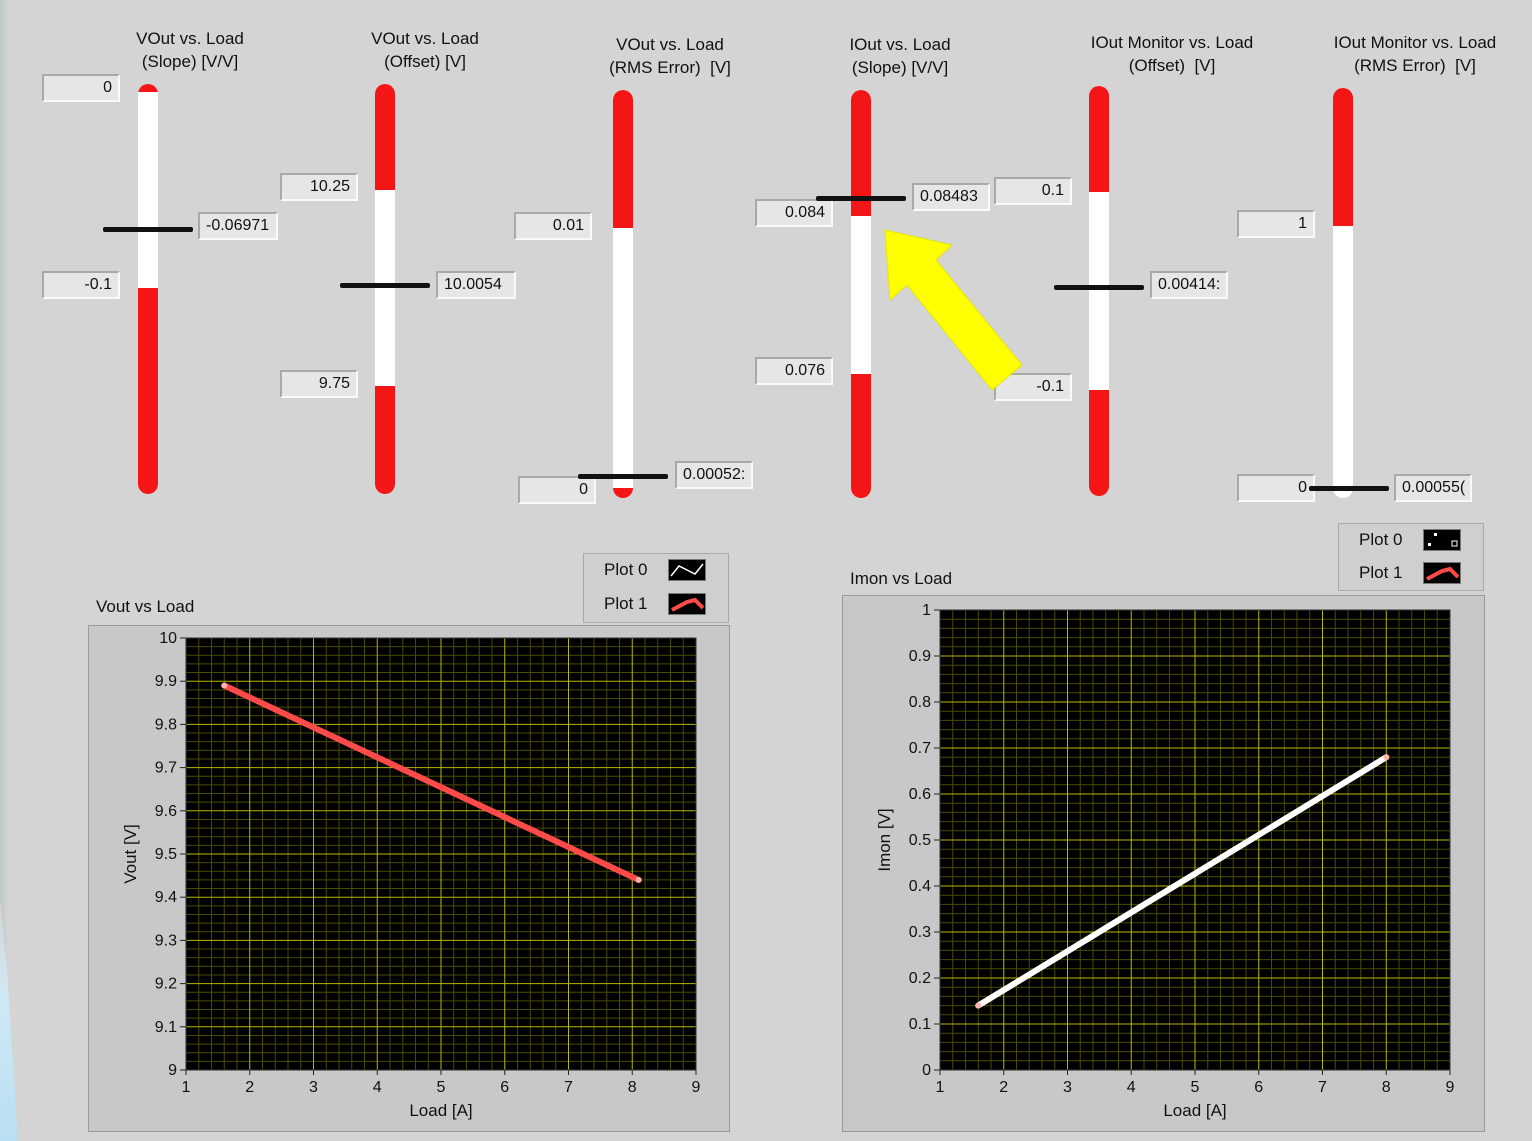 This screenshot has height=1141, width=1532. Describe the element at coordinates (130, 854) in the screenshot. I see `y-axis-label: Vout [V]` at that location.